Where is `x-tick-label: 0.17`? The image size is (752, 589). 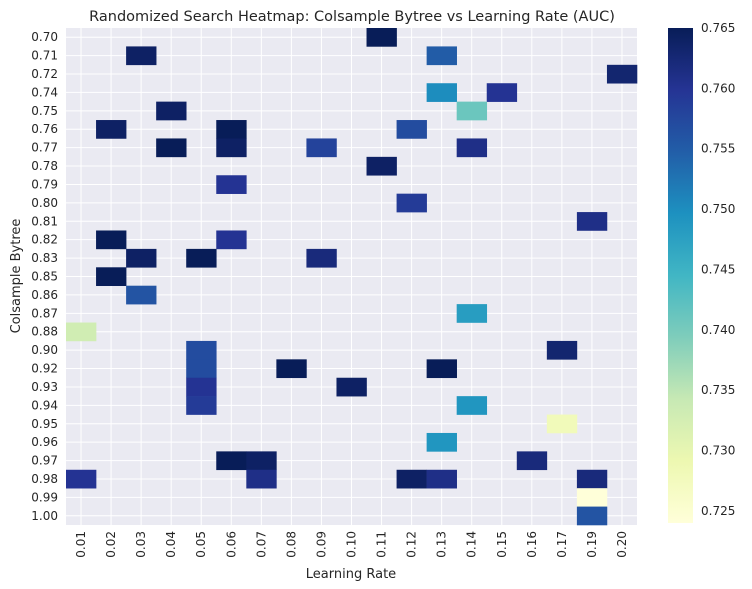 x-tick-label: 0.17 is located at coordinates (562, 544).